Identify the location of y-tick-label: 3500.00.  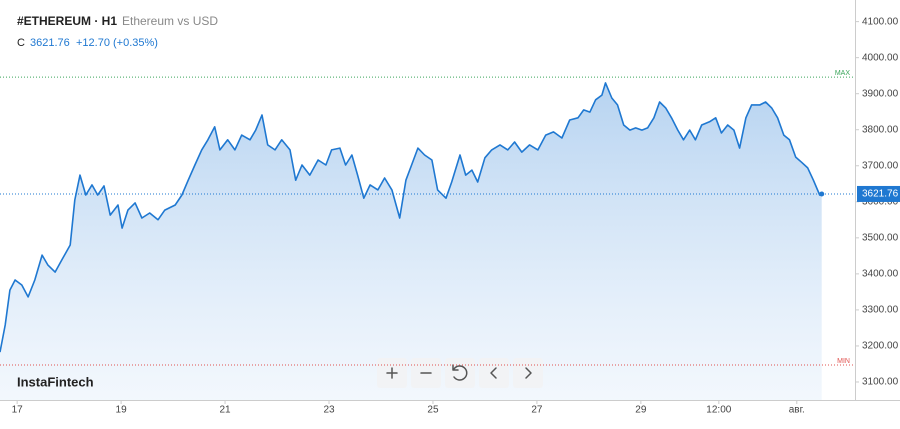
(880, 237).